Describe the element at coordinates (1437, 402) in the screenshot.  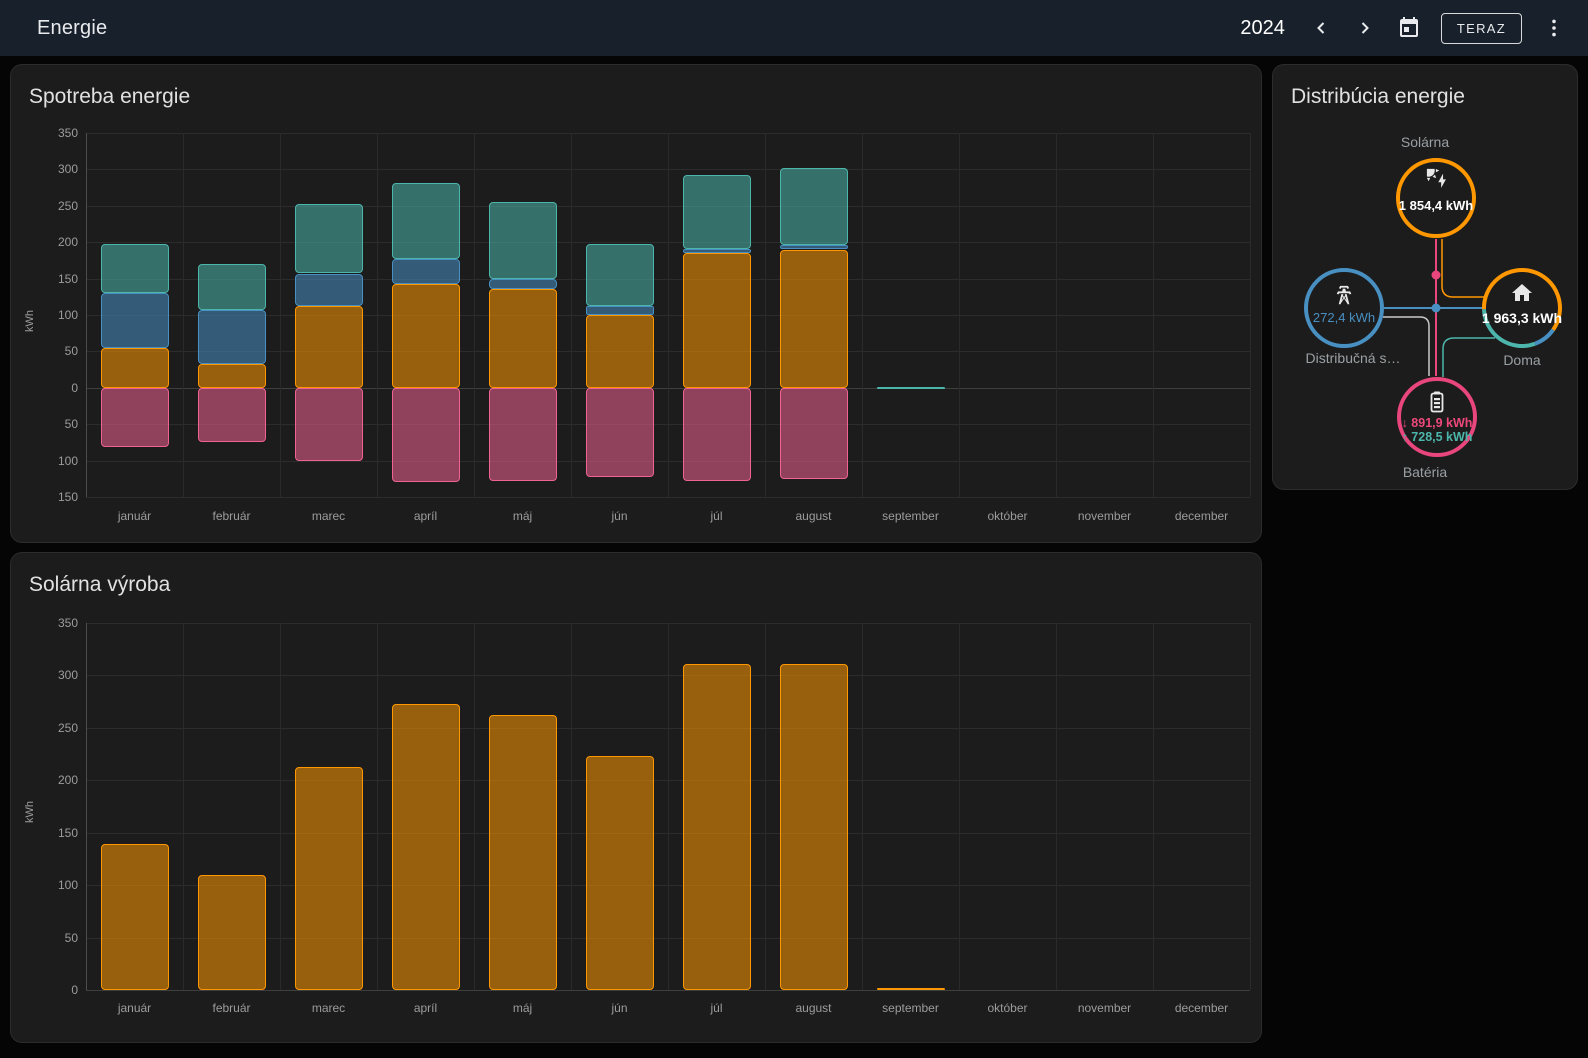
I see `battery-icon` at that location.